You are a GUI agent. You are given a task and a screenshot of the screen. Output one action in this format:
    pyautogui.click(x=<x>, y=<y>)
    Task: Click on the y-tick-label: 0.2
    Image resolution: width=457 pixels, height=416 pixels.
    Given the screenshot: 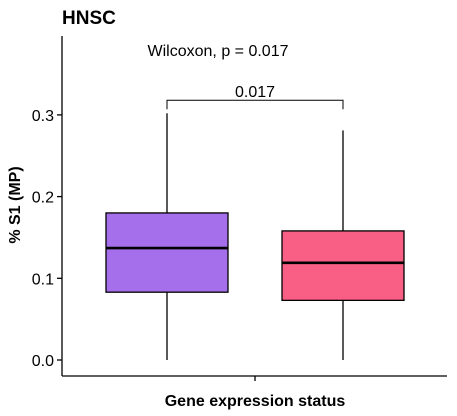 What is the action you would take?
    pyautogui.click(x=43, y=198)
    